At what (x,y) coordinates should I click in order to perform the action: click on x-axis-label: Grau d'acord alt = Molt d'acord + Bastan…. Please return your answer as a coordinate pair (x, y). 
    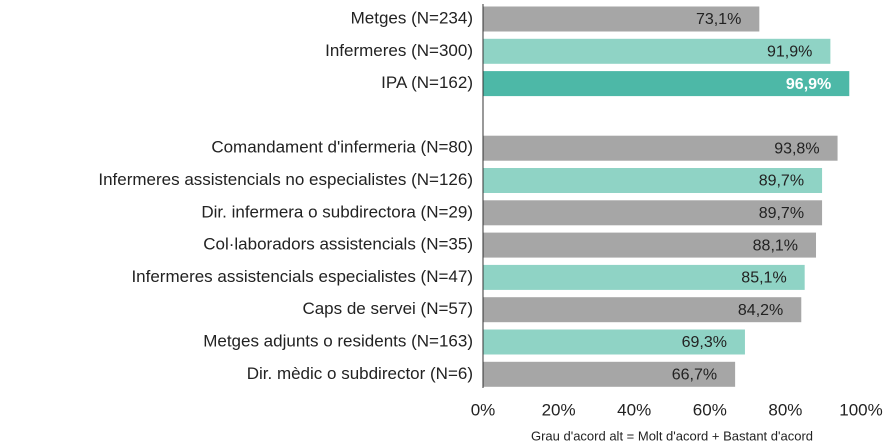
    Looking at the image, I should click on (672, 435).